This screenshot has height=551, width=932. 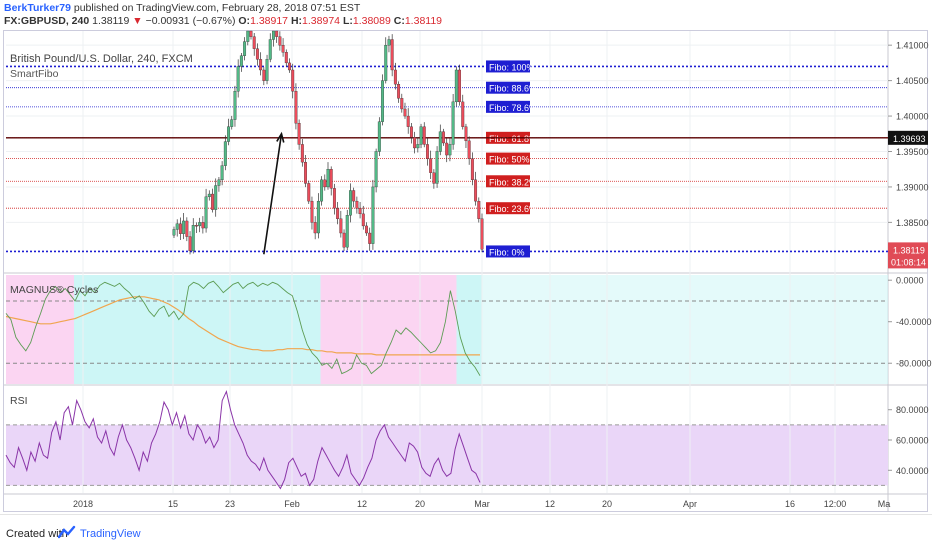 I want to click on time-tick-label: 15, so click(x=173, y=504).